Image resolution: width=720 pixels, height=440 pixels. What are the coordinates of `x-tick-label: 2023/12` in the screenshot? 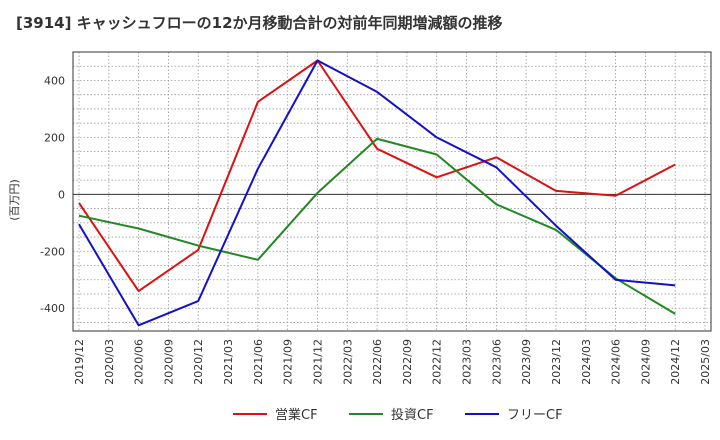 It's located at (556, 362).